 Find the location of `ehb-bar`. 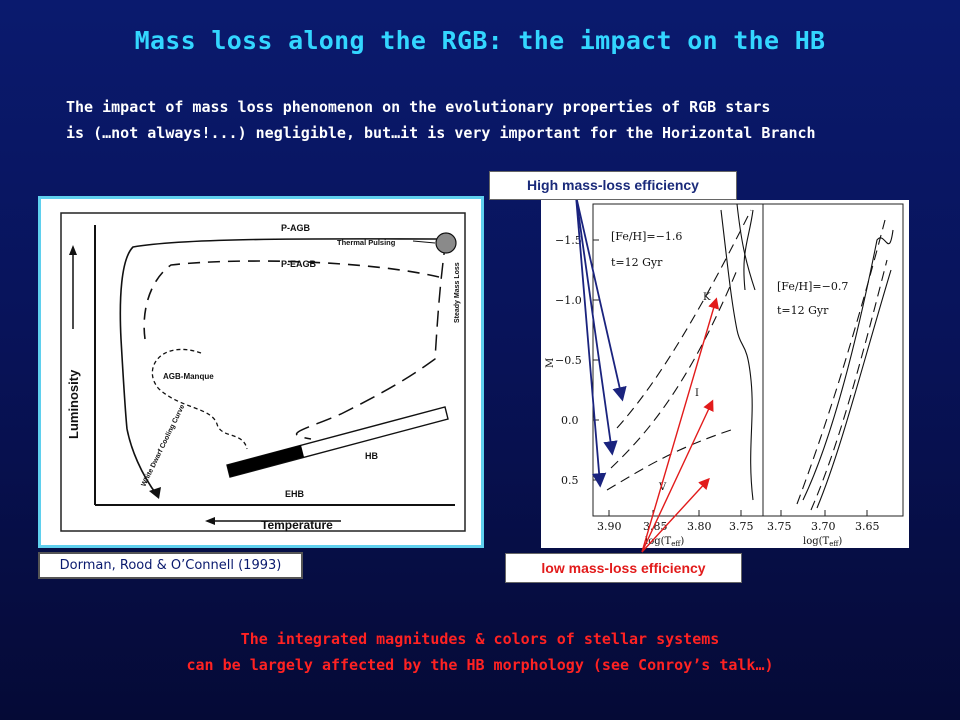

ehb-bar is located at coordinates (265, 461).